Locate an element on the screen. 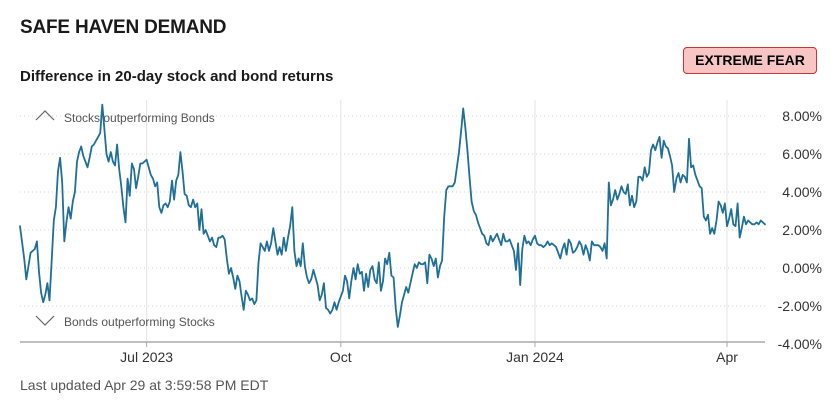 Image resolution: width=832 pixels, height=409 pixels. fear-greed-badge: EXTREME FEAR is located at coordinates (750, 60).